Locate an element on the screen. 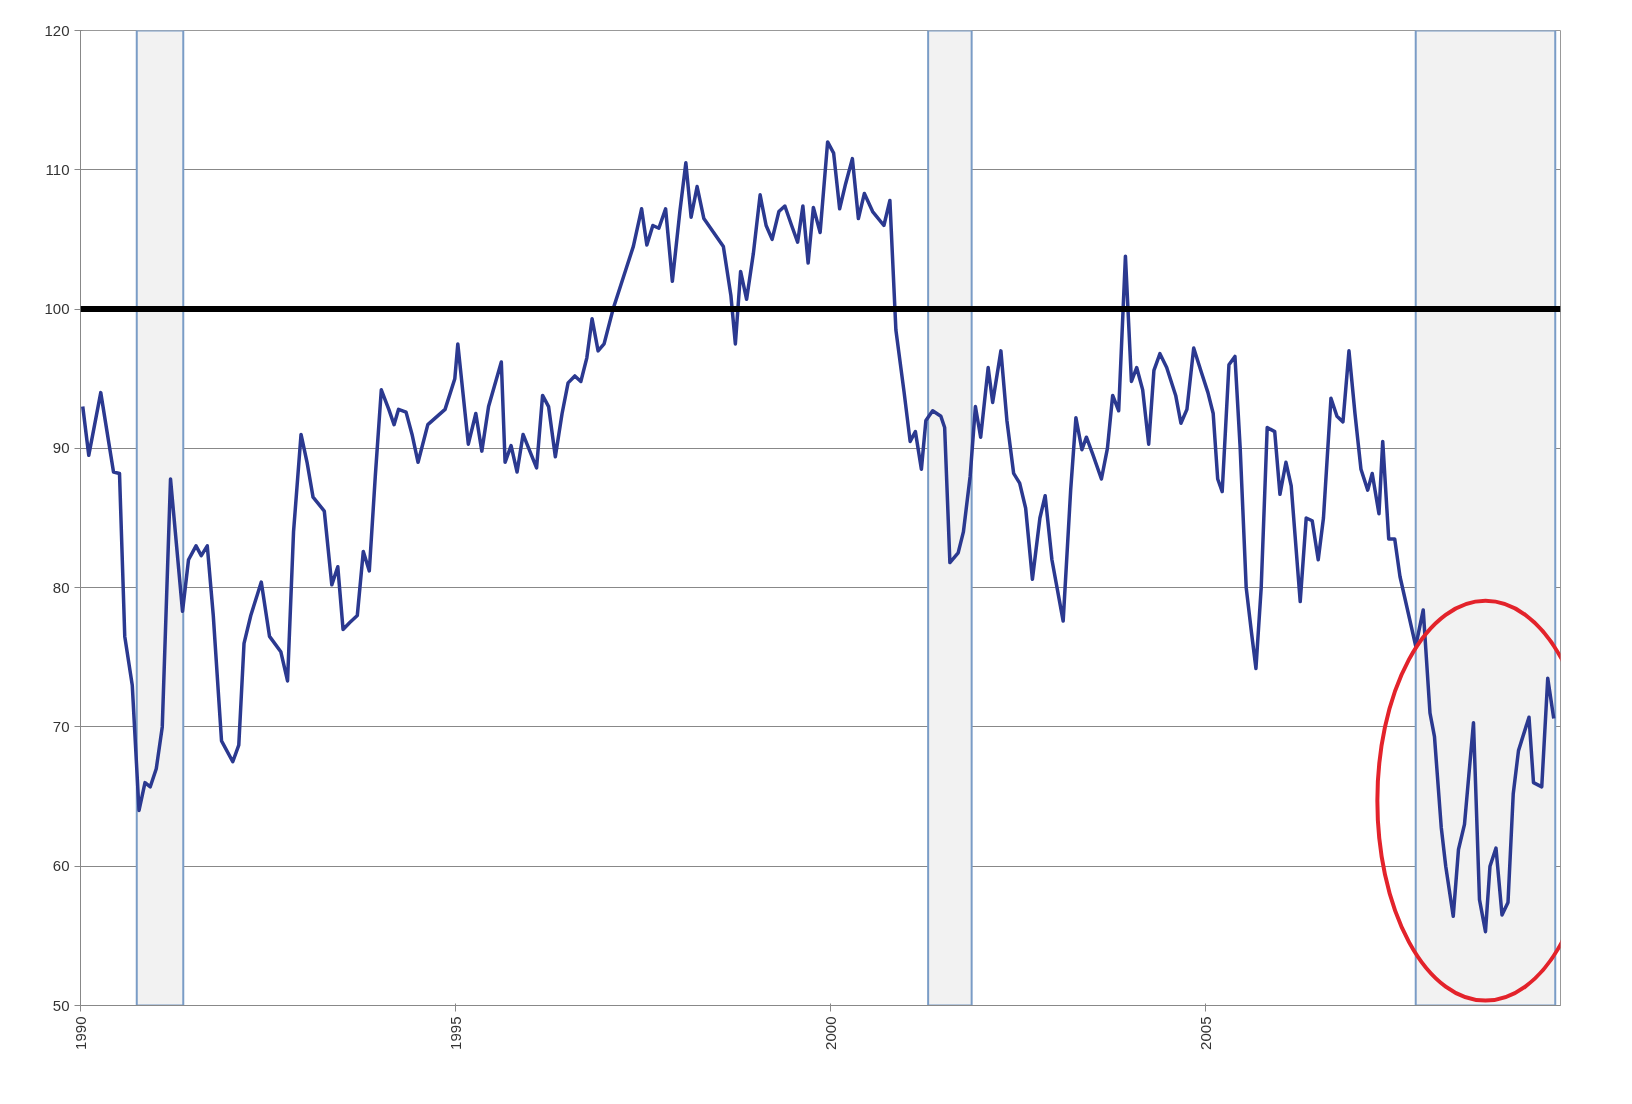 The image size is (1632, 1104). y-tick-label: 90 is located at coordinates (61, 448).